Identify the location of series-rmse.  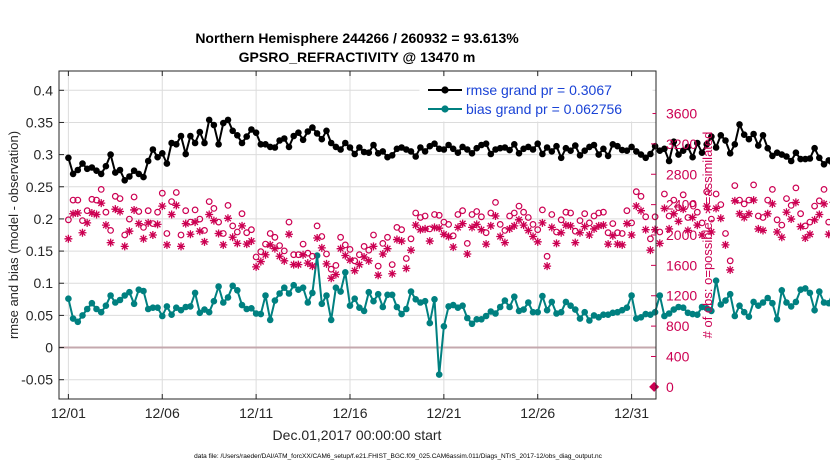
(447, 150).